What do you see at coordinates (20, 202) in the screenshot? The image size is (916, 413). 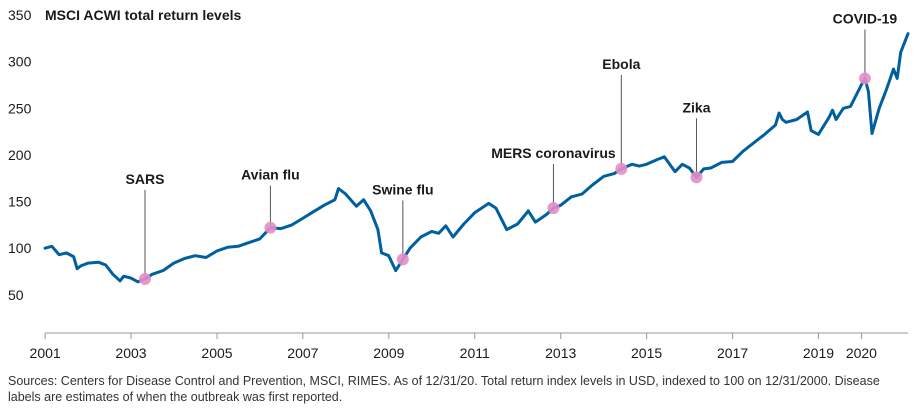 I see `y-tick-label: 150` at bounding box center [20, 202].